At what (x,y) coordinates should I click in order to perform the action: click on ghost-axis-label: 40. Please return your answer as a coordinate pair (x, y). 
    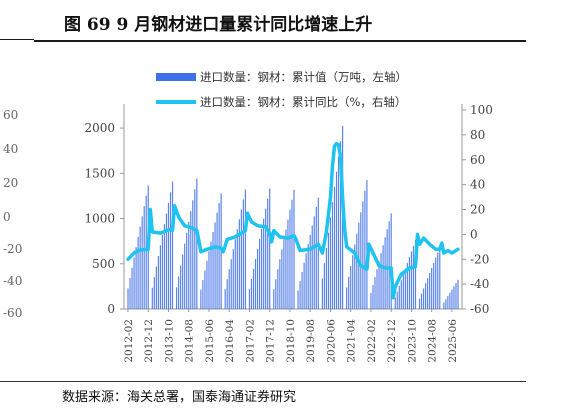
    Looking at the image, I should click on (11, 149).